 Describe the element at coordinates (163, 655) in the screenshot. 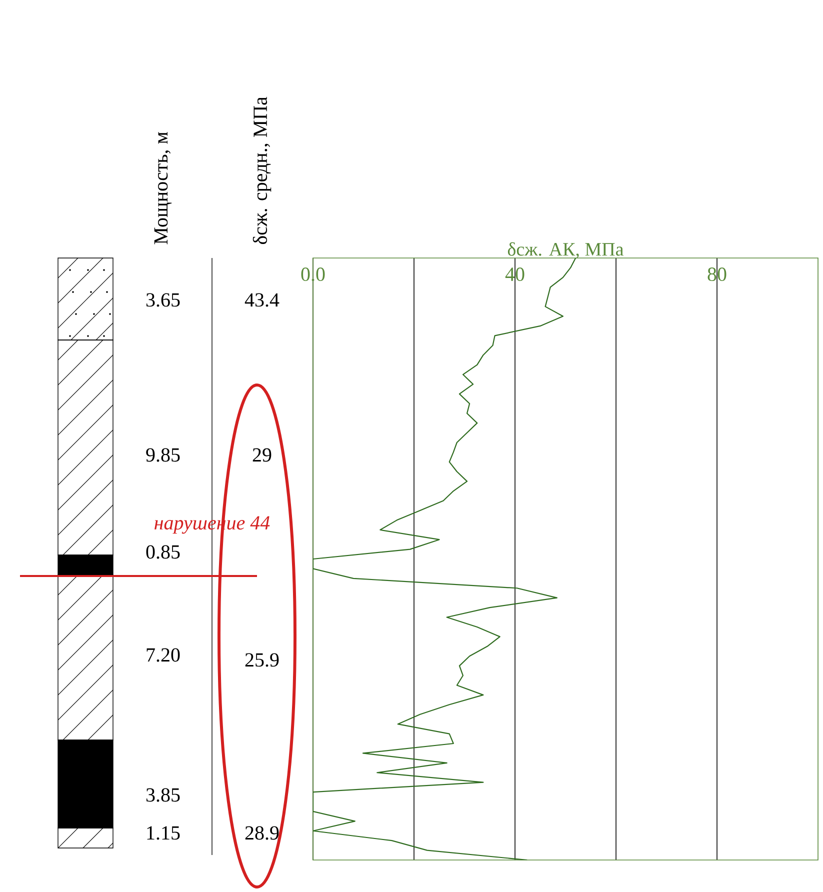

I see `text: 7.20` at that location.